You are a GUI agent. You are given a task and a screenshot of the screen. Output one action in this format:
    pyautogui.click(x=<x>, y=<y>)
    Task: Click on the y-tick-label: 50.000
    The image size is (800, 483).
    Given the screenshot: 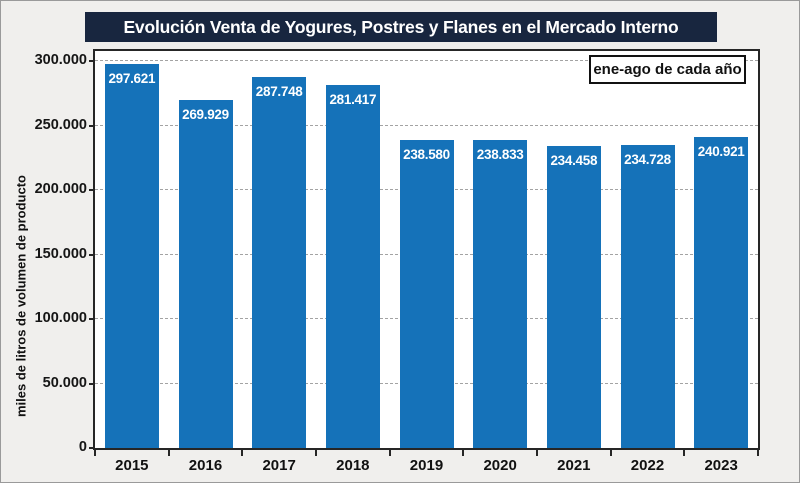 What is the action you would take?
    pyautogui.click(x=64, y=382)
    